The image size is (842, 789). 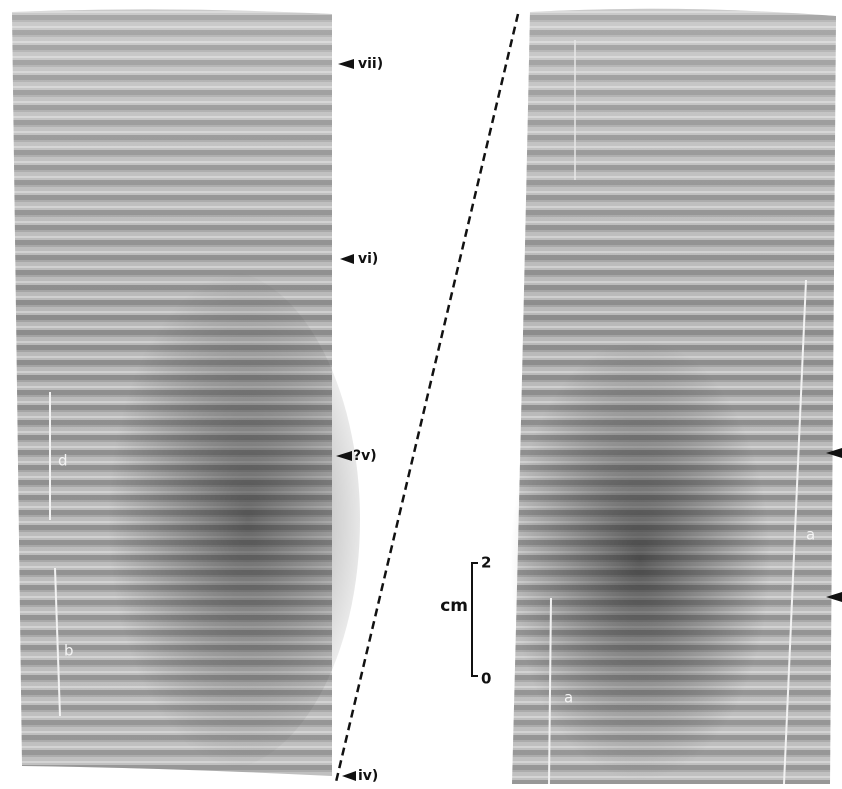 What do you see at coordinates (365, 456) in the screenshot?
I see `marker-label: ?v)` at bounding box center [365, 456].